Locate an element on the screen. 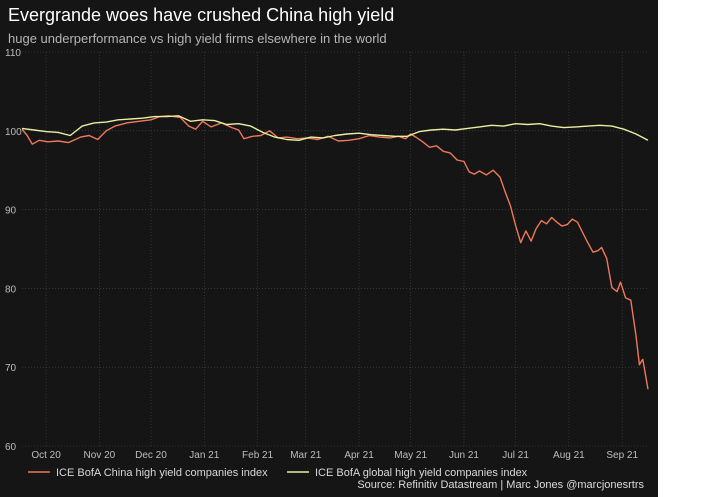 This screenshot has height=497, width=710. x-tick-label: Dec 20 is located at coordinates (151, 455).